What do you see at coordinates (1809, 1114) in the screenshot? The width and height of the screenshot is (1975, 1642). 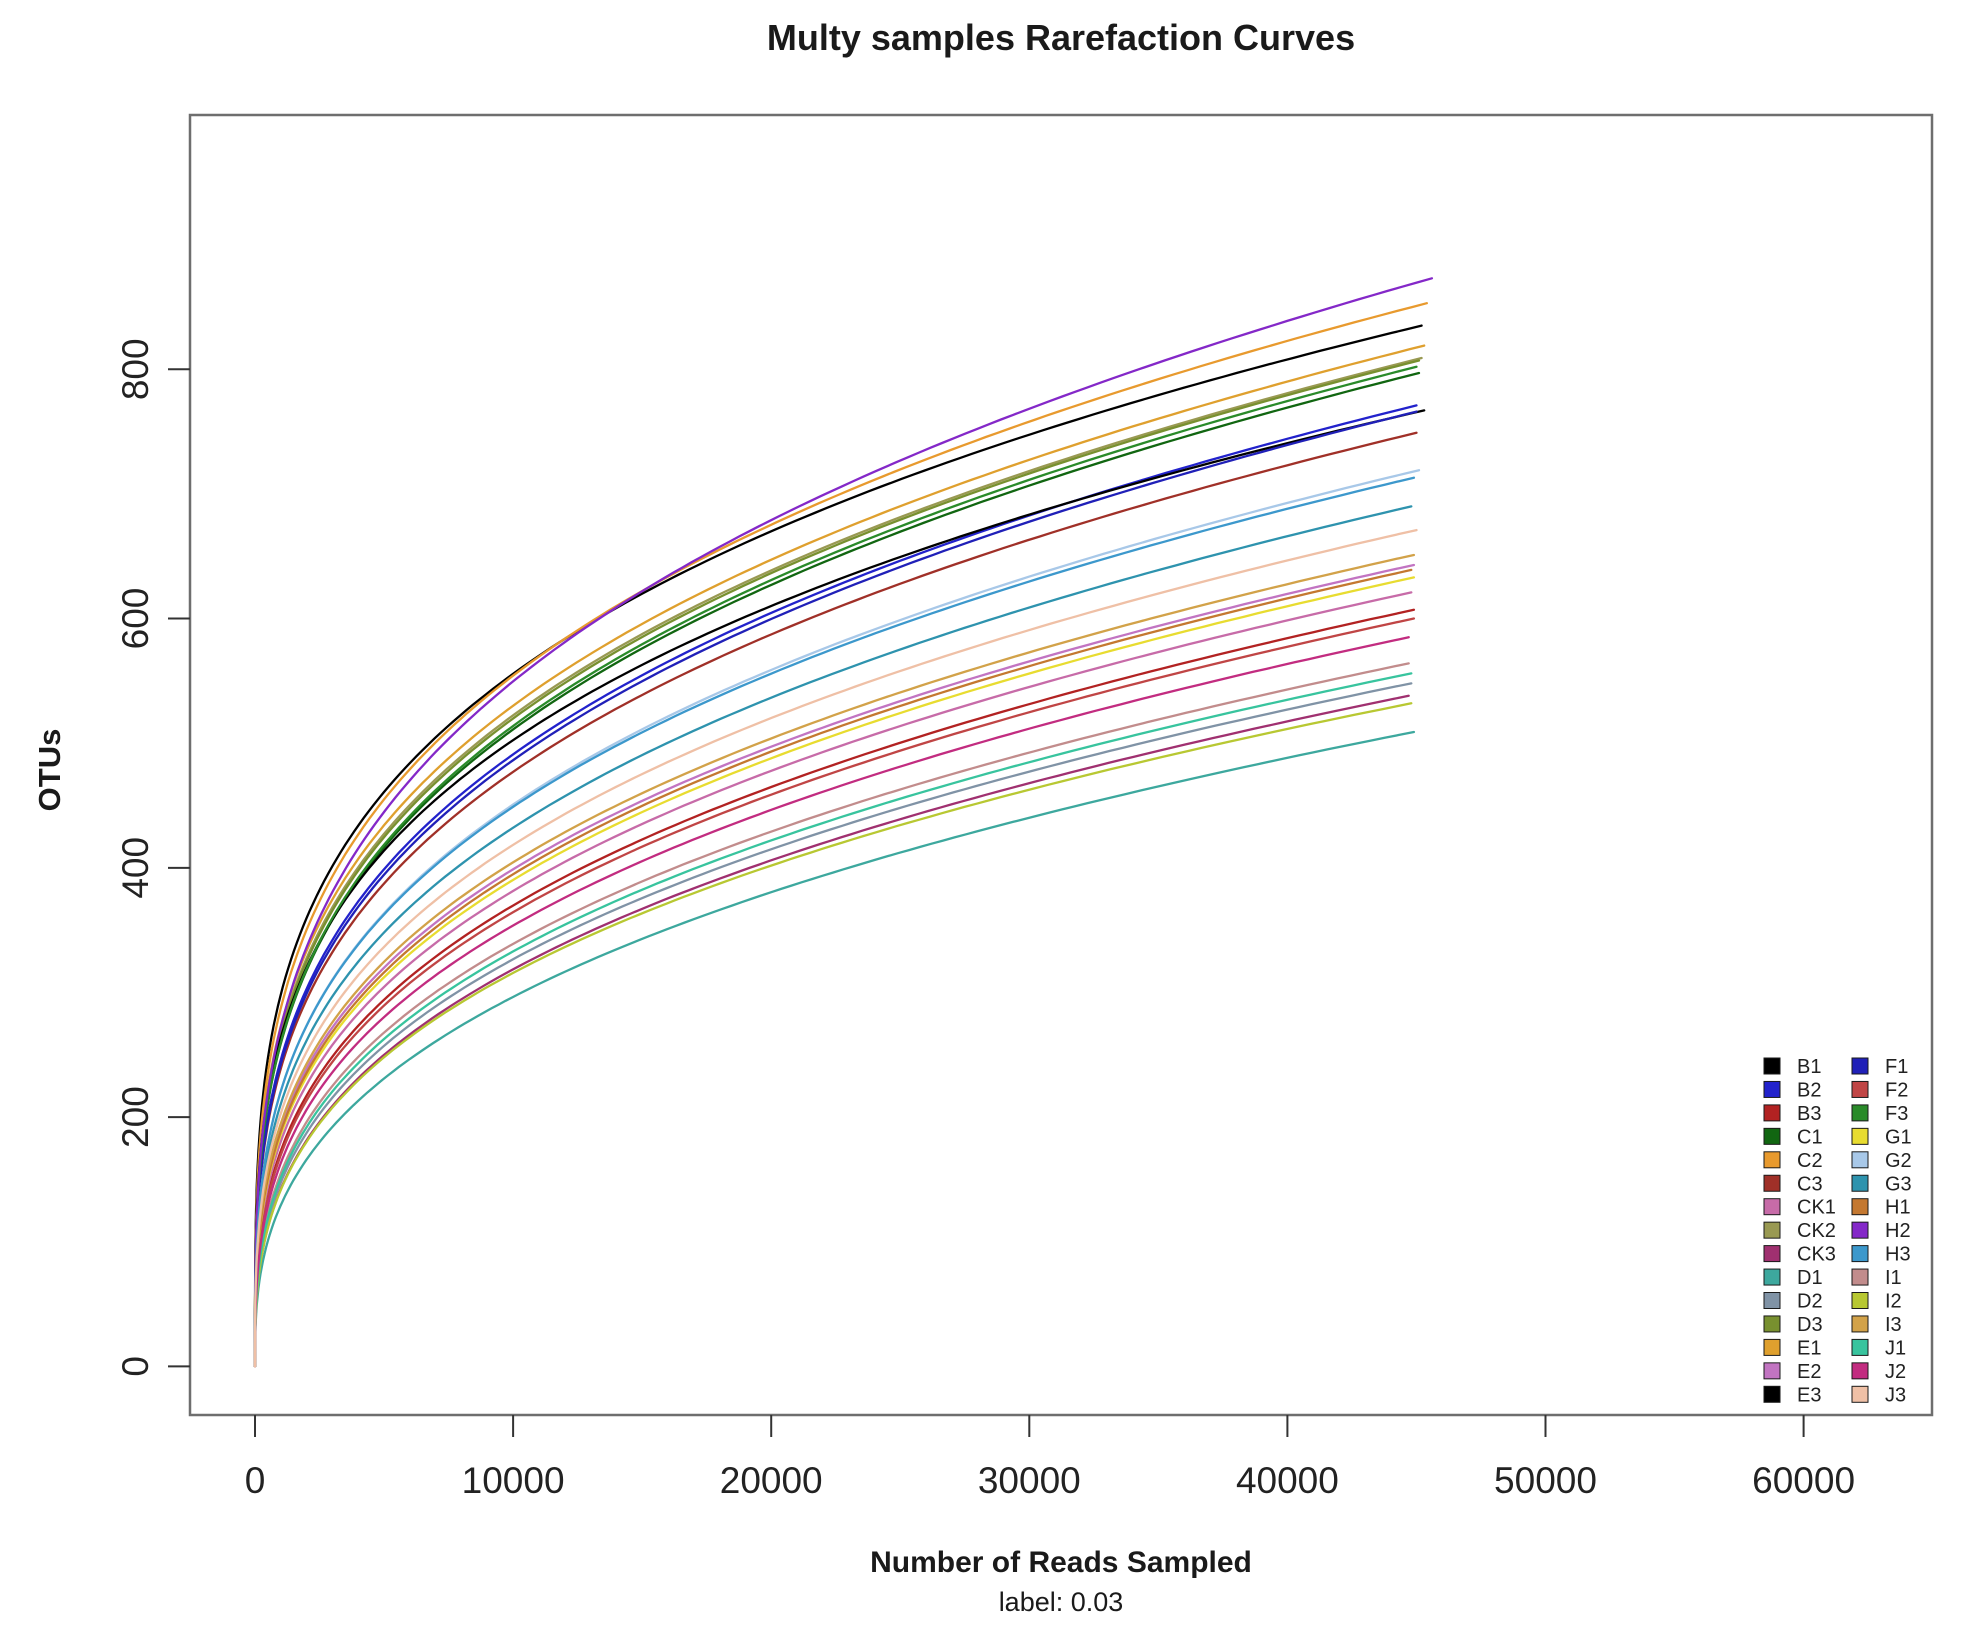 I see `legend-label-B3: B3` at bounding box center [1809, 1114].